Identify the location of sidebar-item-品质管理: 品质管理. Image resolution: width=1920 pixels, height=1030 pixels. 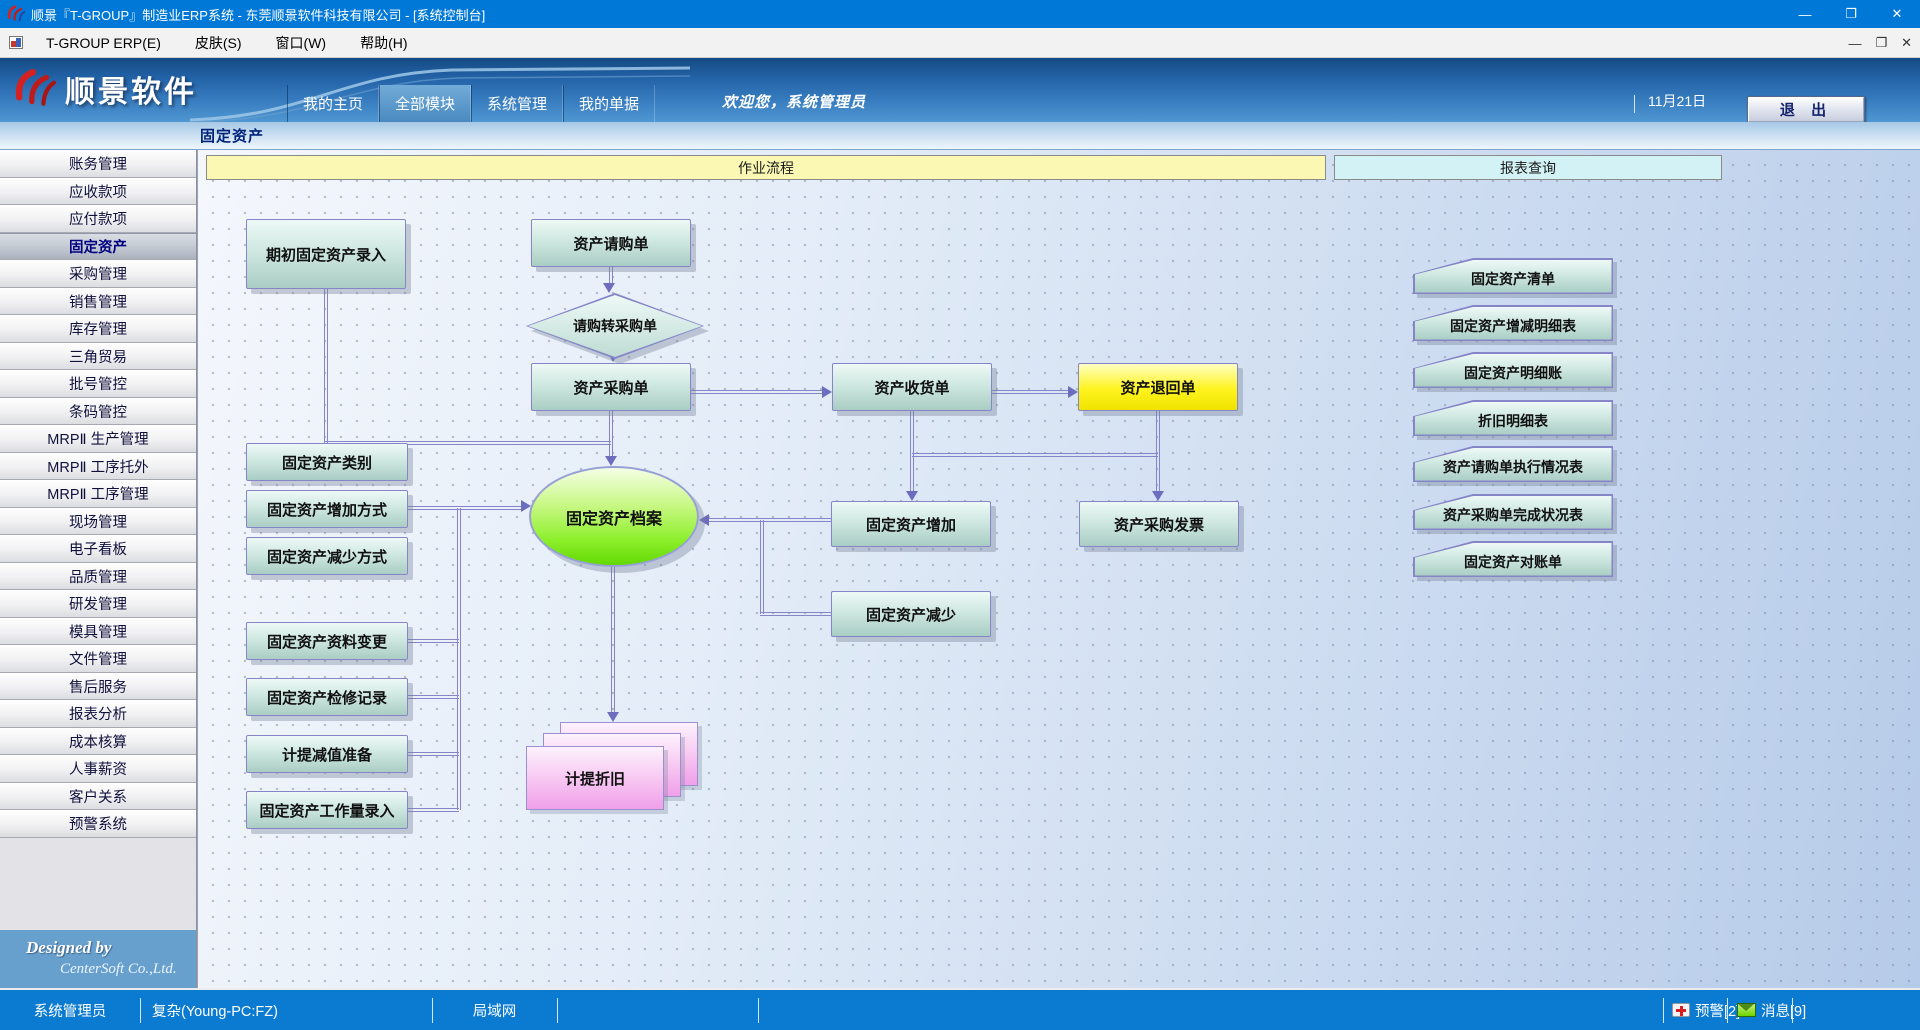
(98, 576).